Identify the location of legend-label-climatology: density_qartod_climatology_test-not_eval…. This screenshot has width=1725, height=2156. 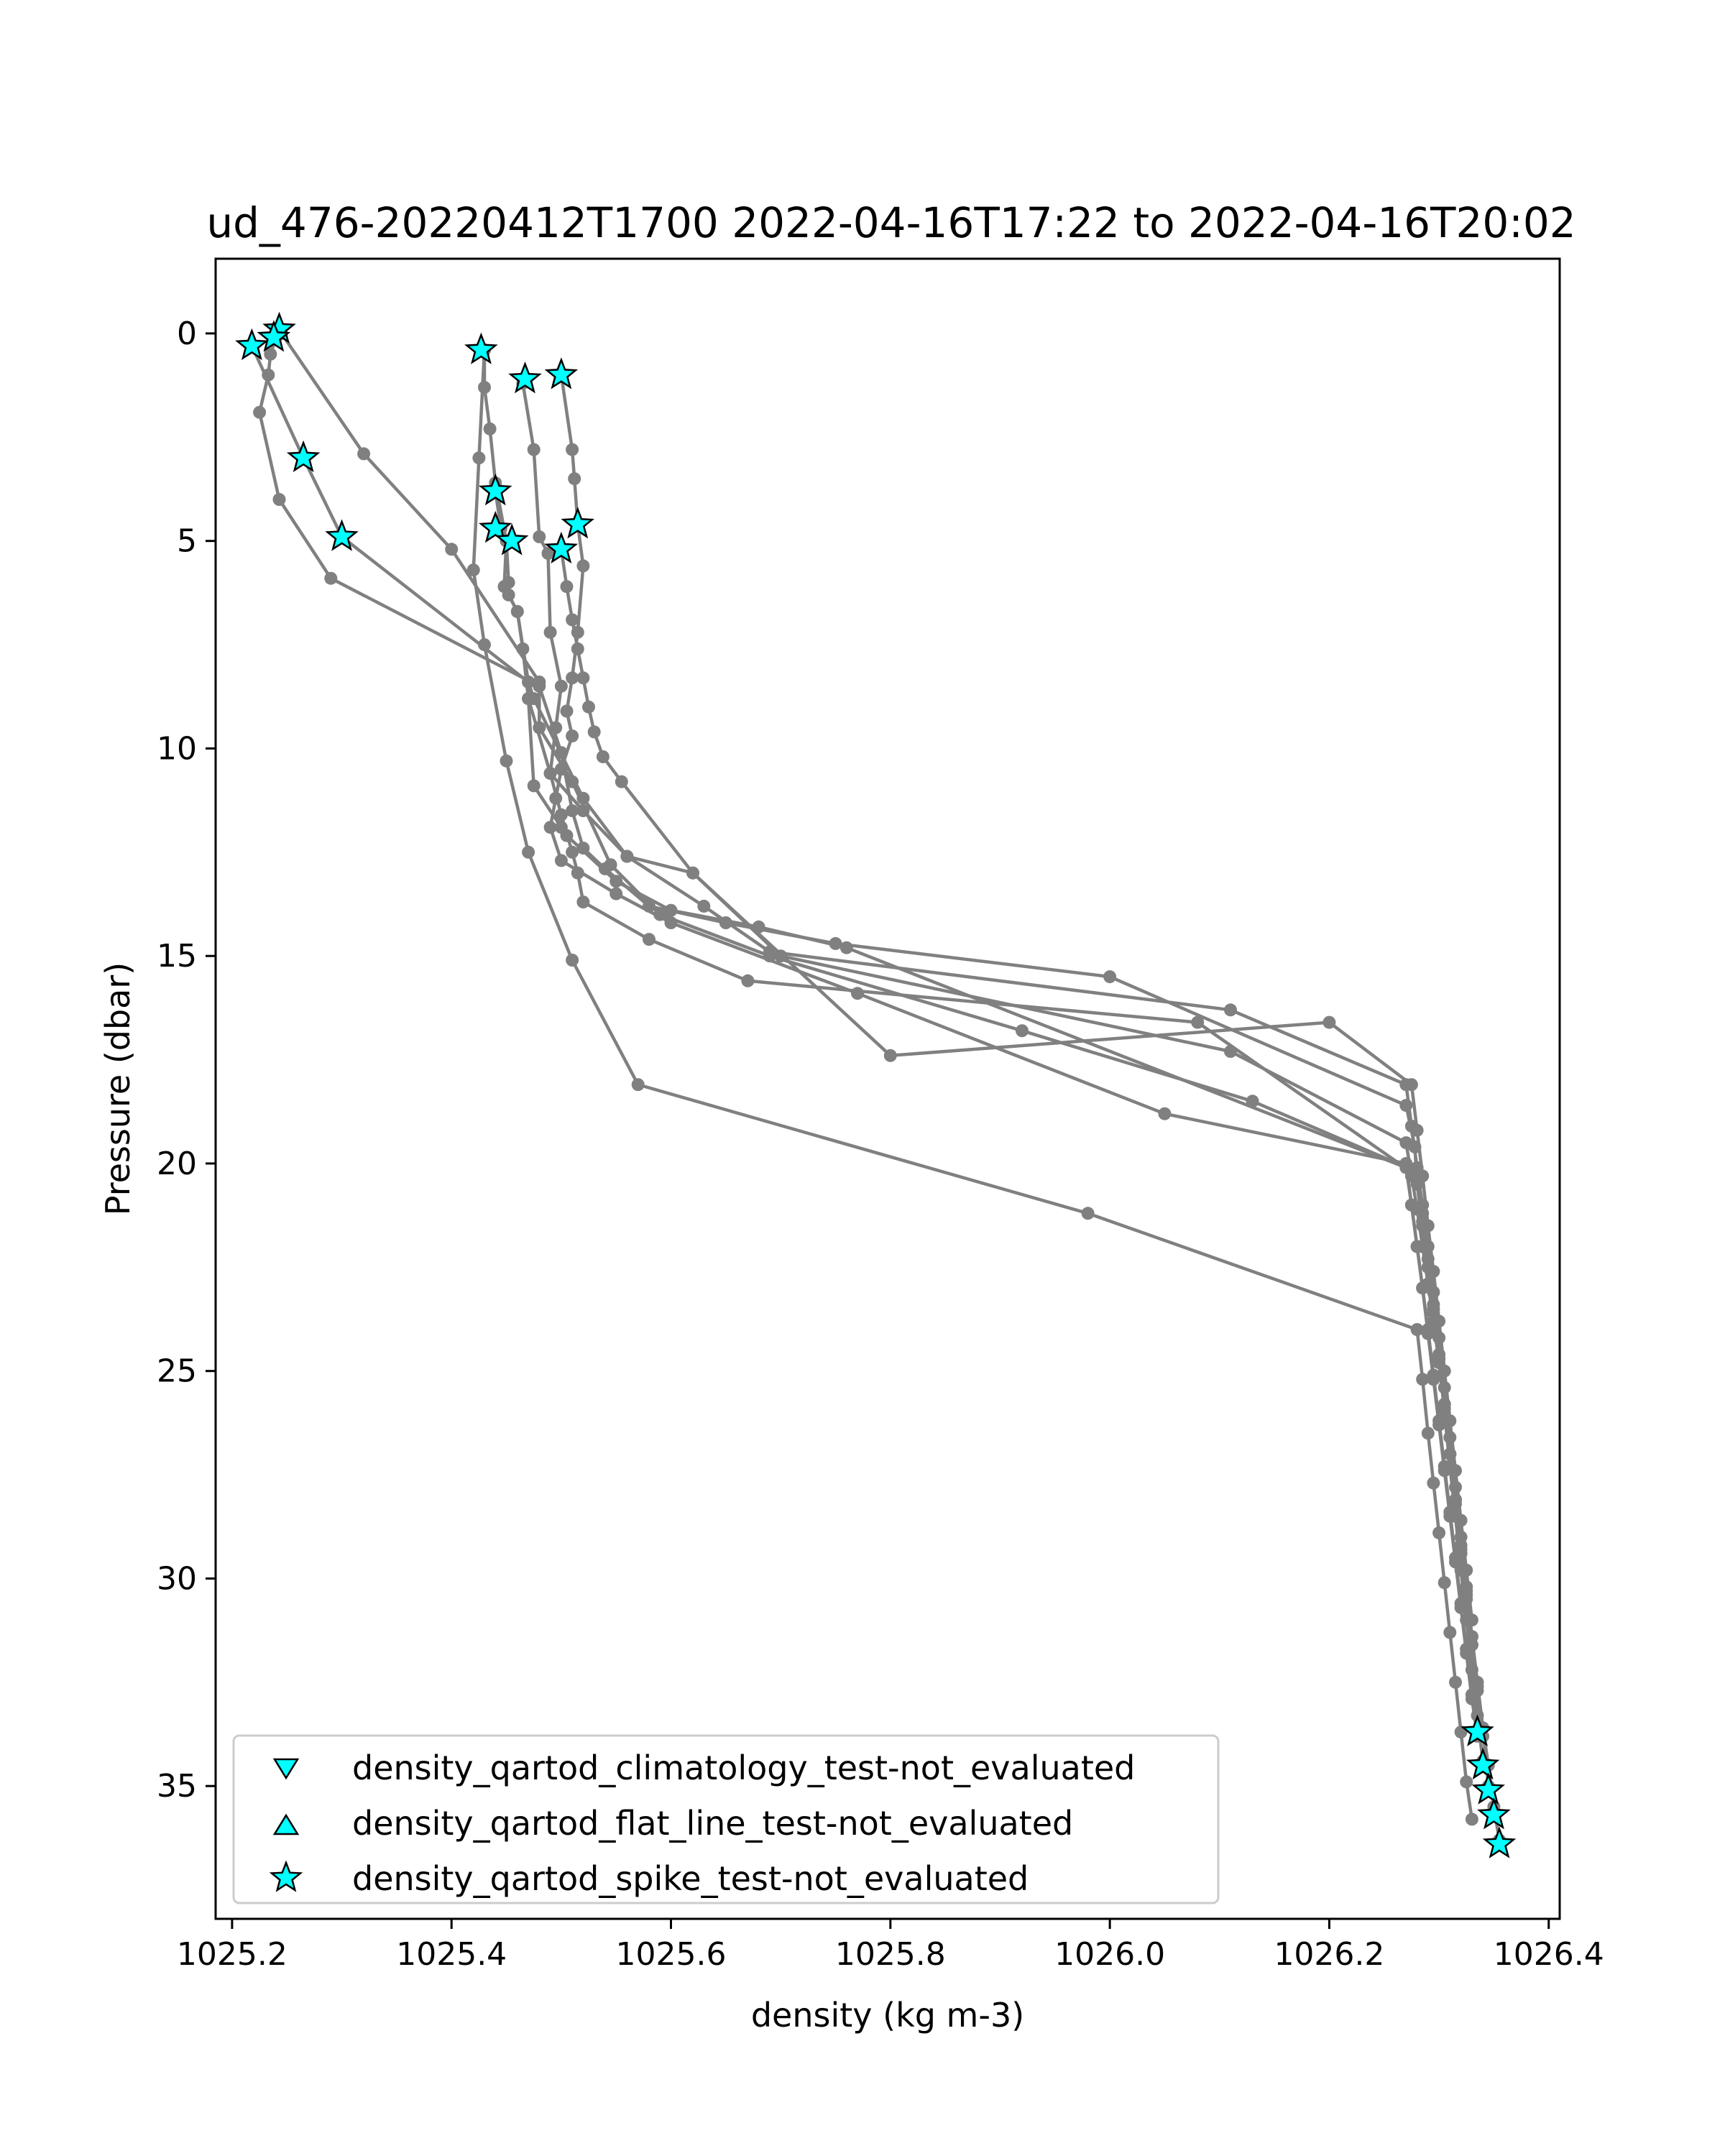
(743, 1768).